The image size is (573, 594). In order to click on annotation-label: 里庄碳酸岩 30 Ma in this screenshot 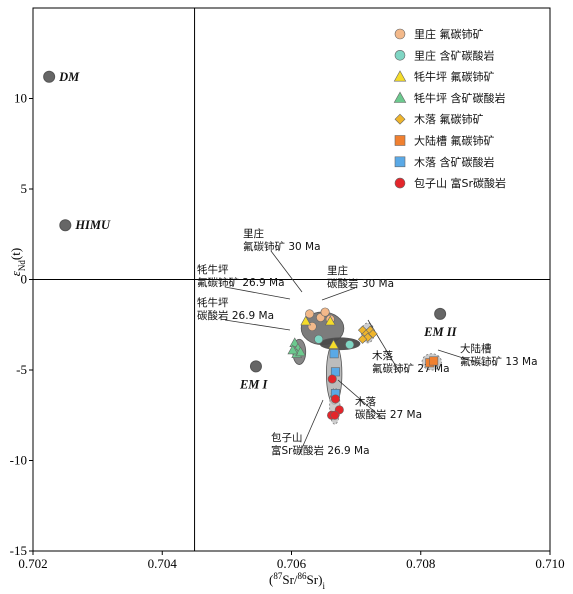, I will do `click(360, 277)`.